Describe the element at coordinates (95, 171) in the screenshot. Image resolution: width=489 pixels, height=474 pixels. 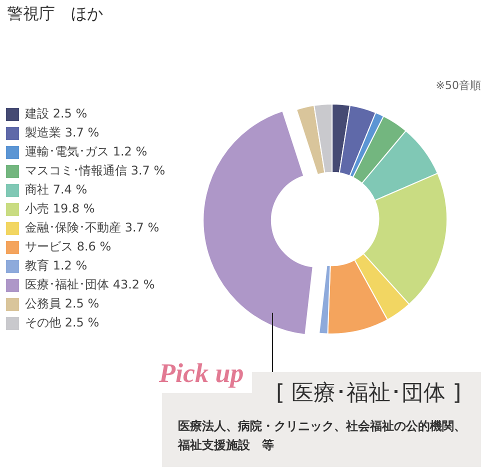
I see `legend-label: マスコミ･情報通信 3.7 %` at that location.